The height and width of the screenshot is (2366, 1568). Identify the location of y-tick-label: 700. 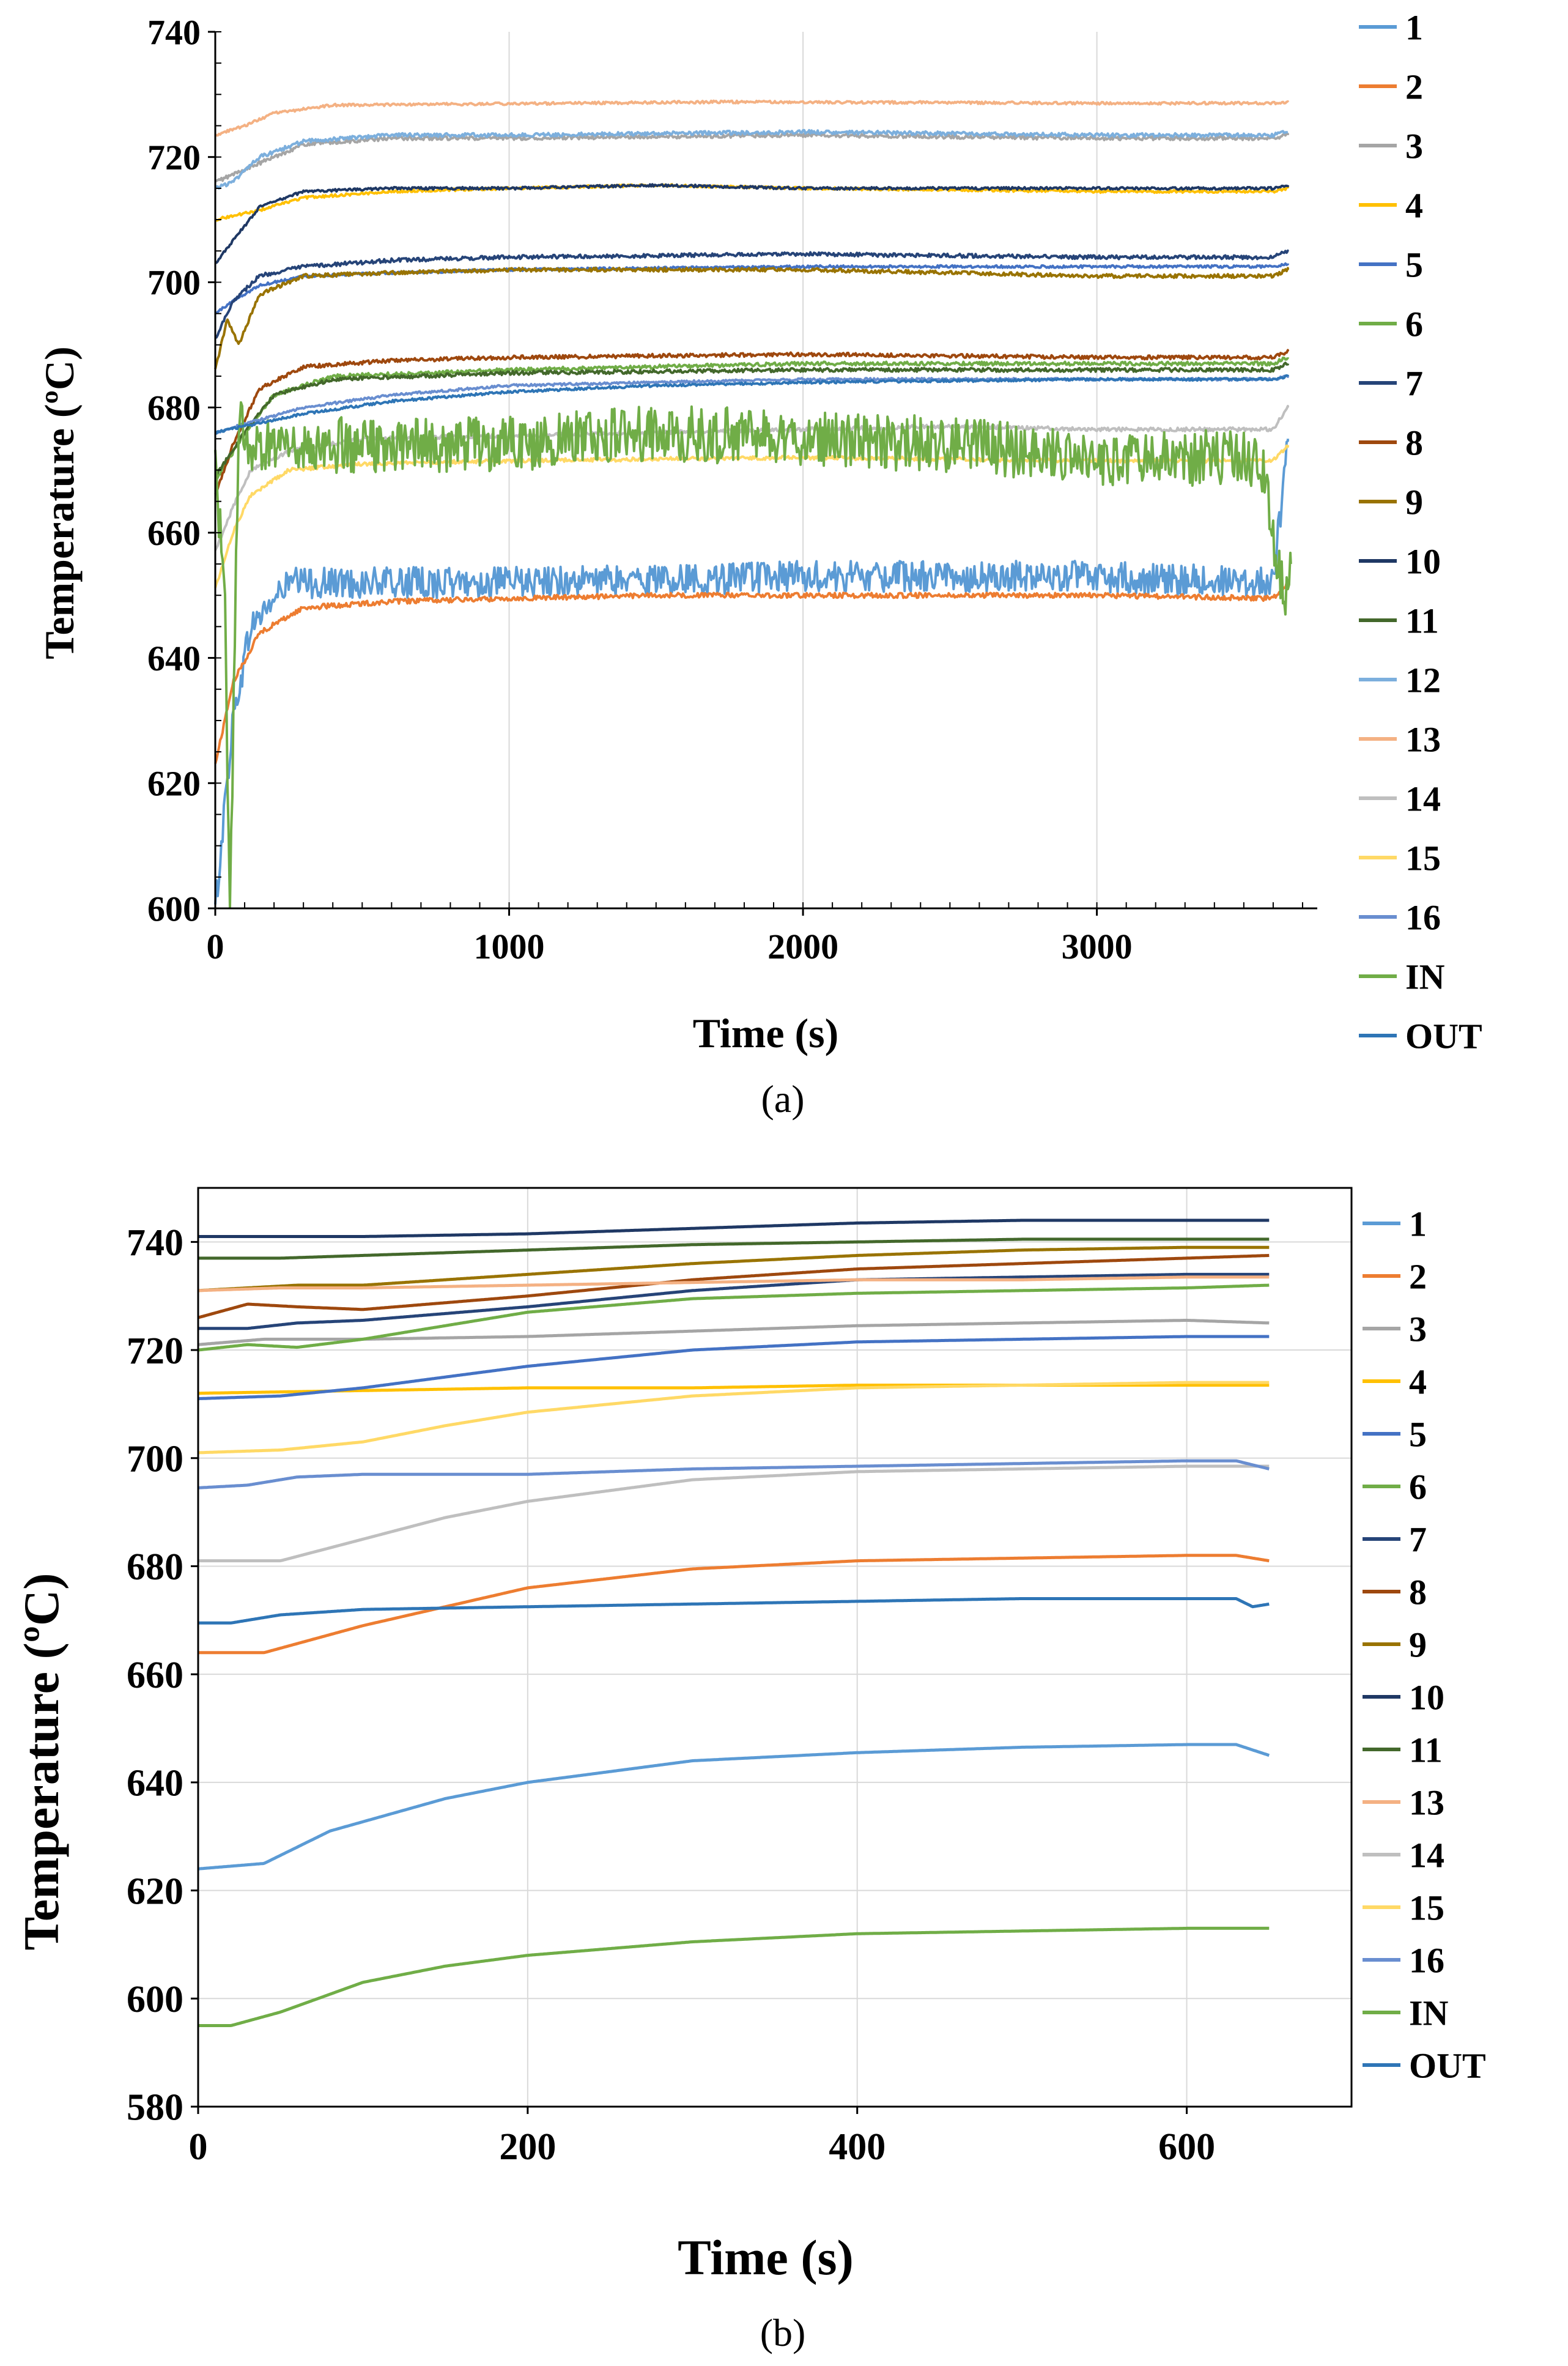
(155, 1459).